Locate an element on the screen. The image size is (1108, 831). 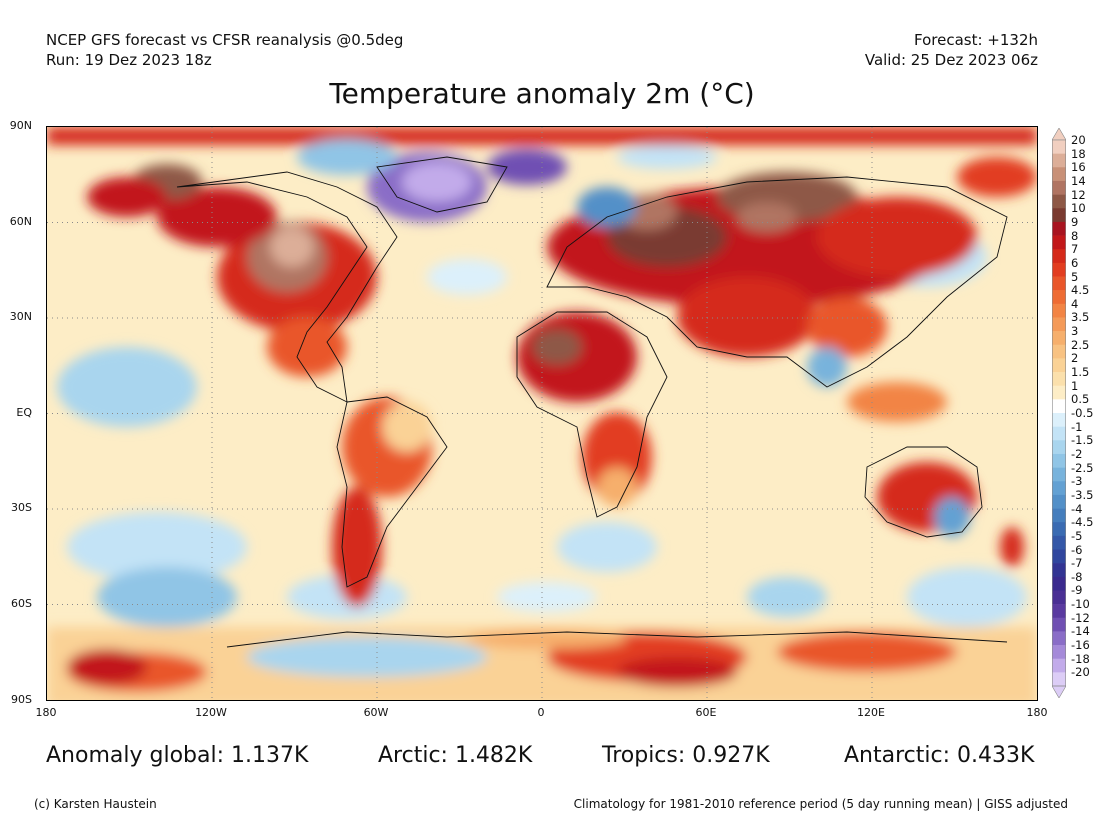
colorbar-label: -0.5 is located at coordinates (1082, 413).